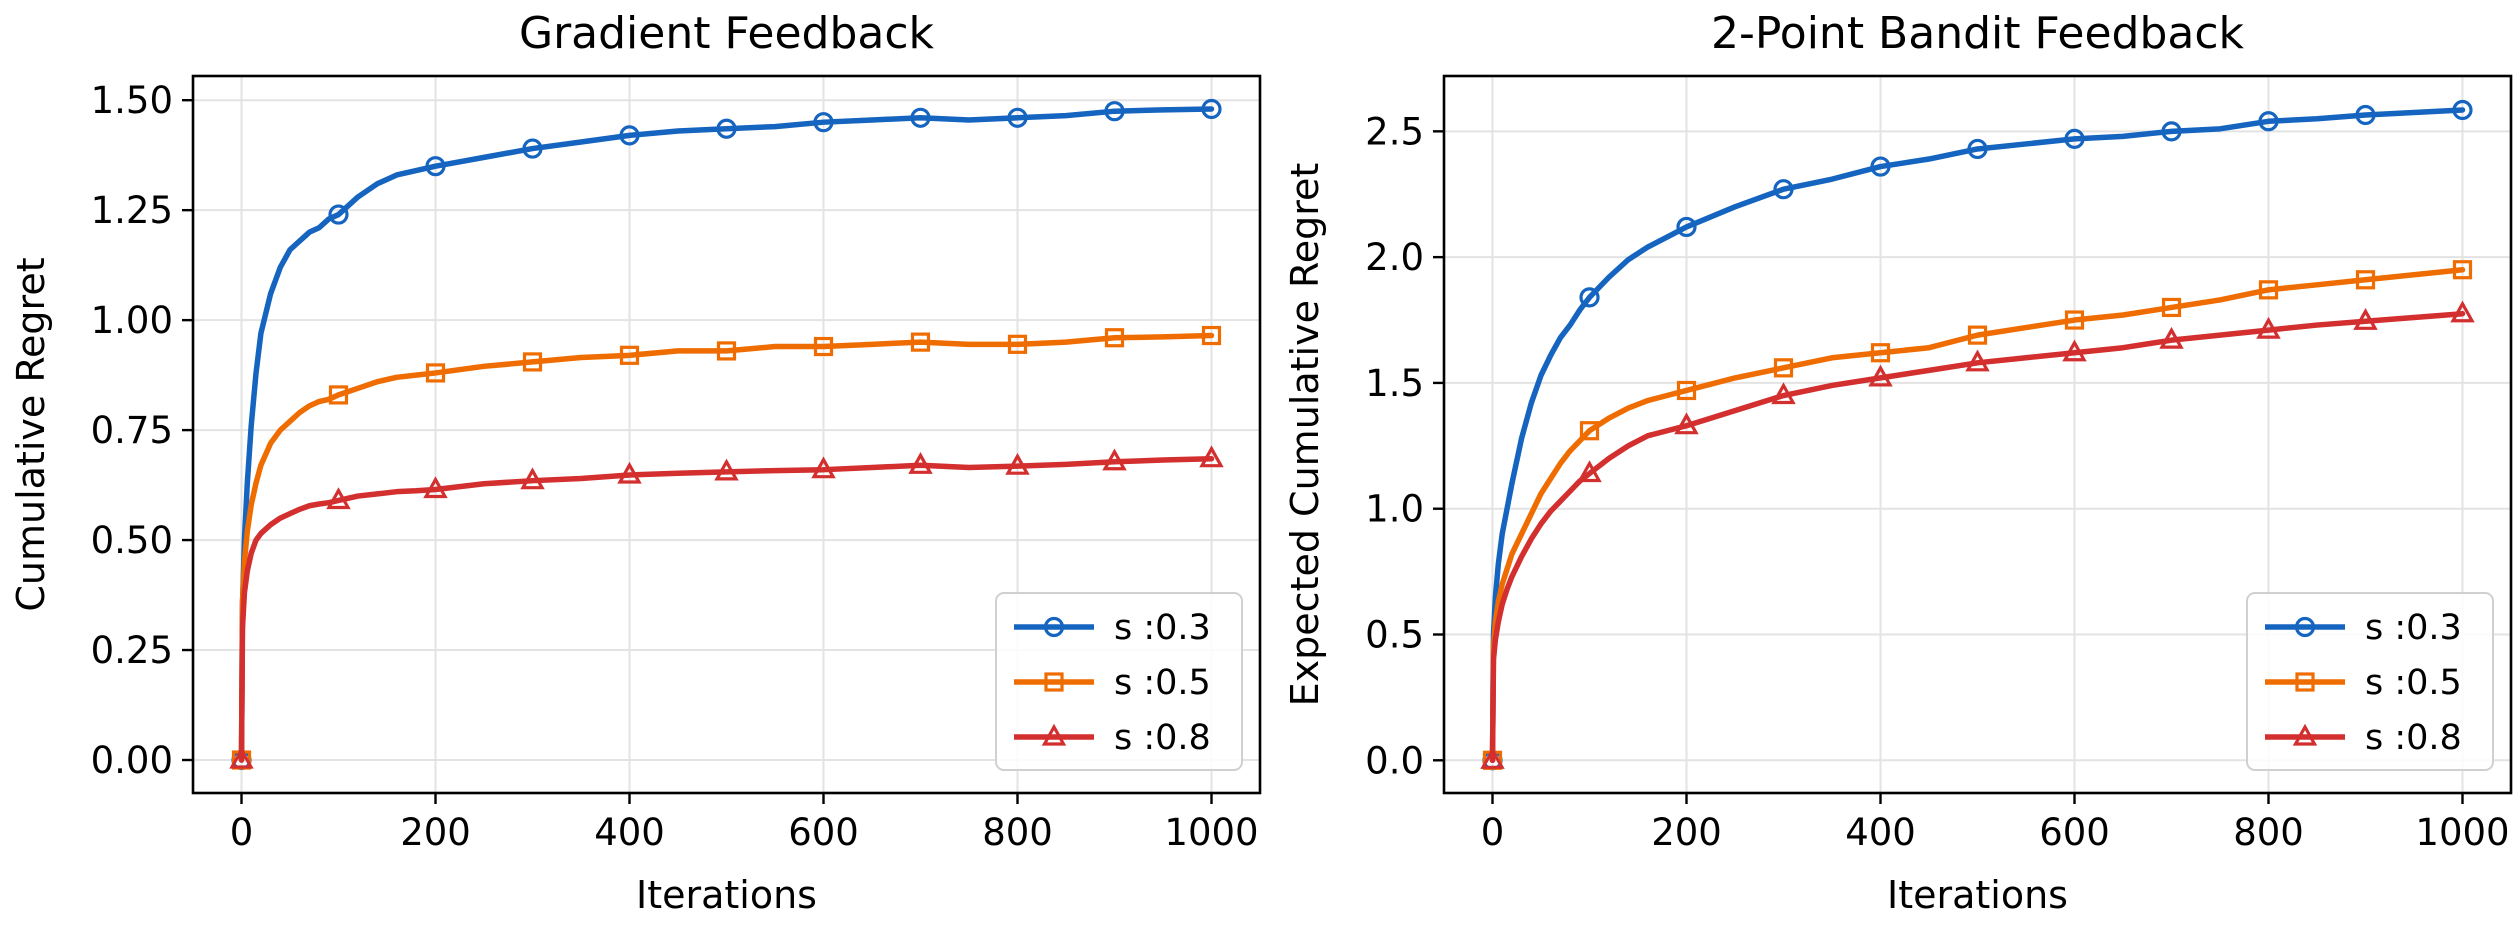  I want to click on y-axis-label: Cumulative Regret, so click(31, 434).